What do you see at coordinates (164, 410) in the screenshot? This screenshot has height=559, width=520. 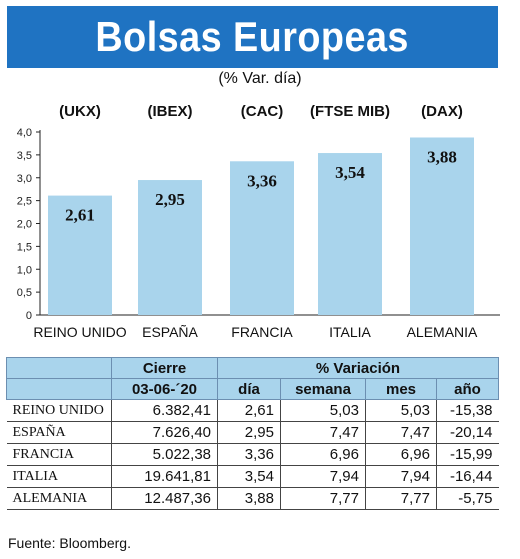 I see `table-cell-cierre: 6.382,41` at bounding box center [164, 410].